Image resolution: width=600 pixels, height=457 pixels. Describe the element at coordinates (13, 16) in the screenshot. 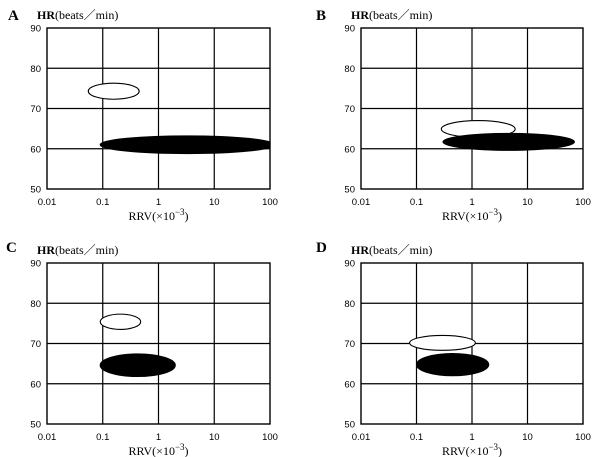

I see `panel-letter: A` at that location.